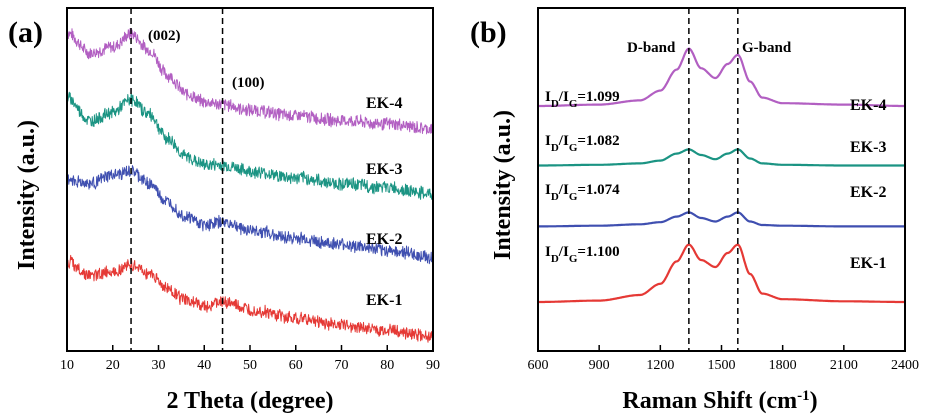 Image resolution: width=925 pixels, height=415 pixels. I want to click on panel-a-x-ticks: 10 20 30 40 50 60 70 80 90, so click(250, 359).